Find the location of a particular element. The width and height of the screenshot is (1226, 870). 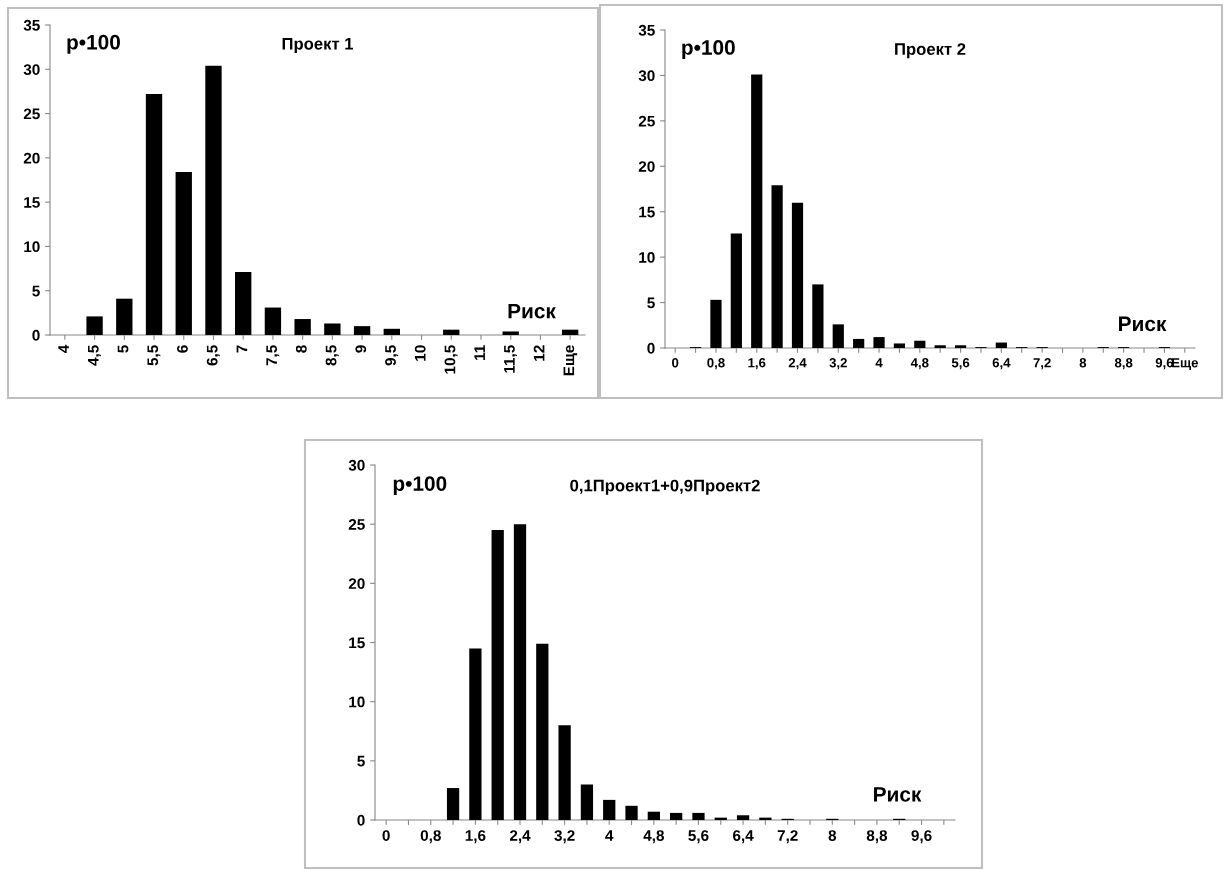

x-tick-label: 11 is located at coordinates (479, 352).